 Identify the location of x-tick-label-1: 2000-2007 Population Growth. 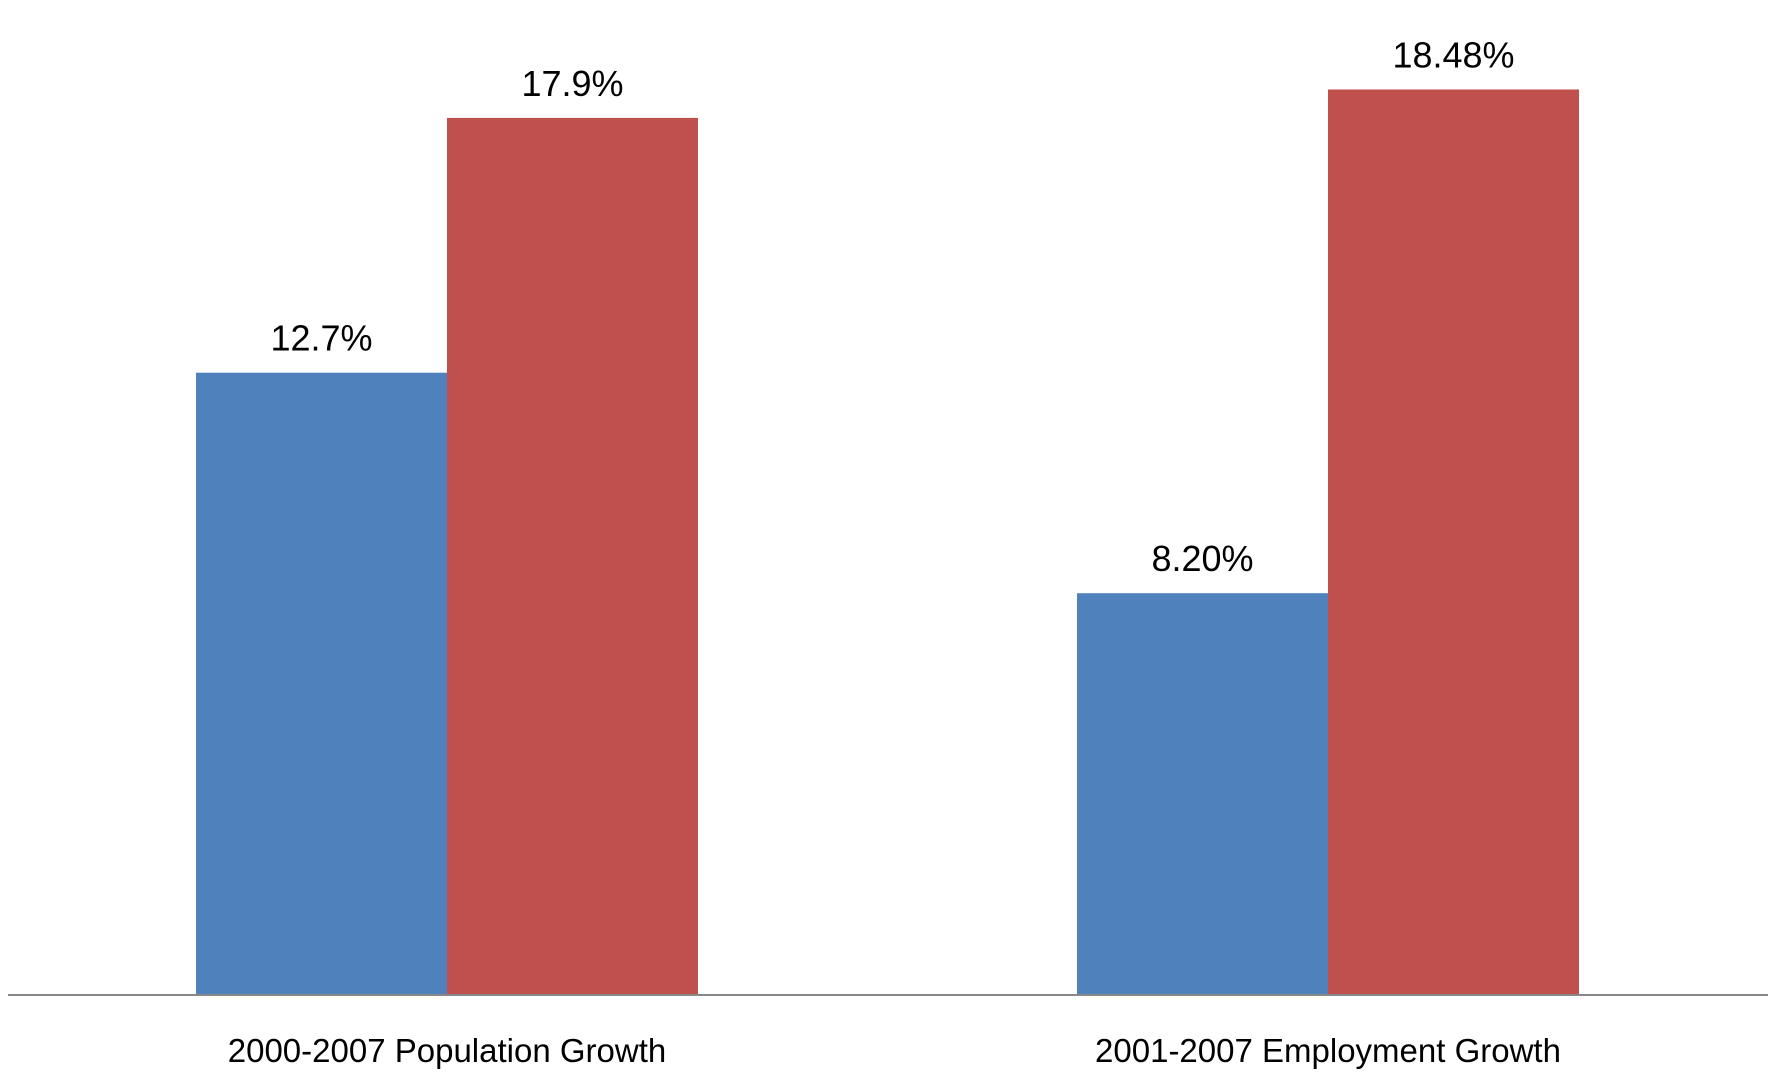
(447, 1050).